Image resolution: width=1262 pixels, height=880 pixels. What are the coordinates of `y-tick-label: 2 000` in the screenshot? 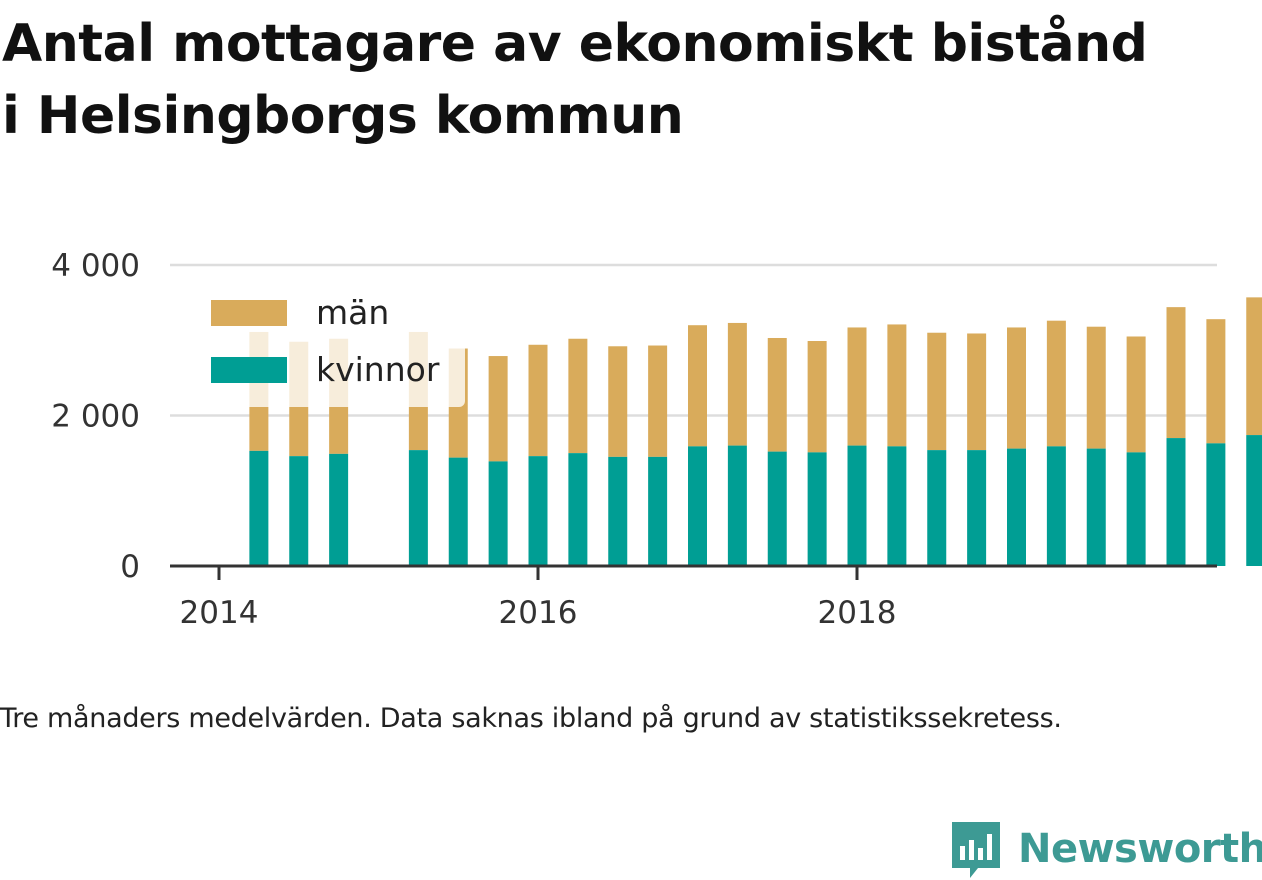 It's located at (95, 417).